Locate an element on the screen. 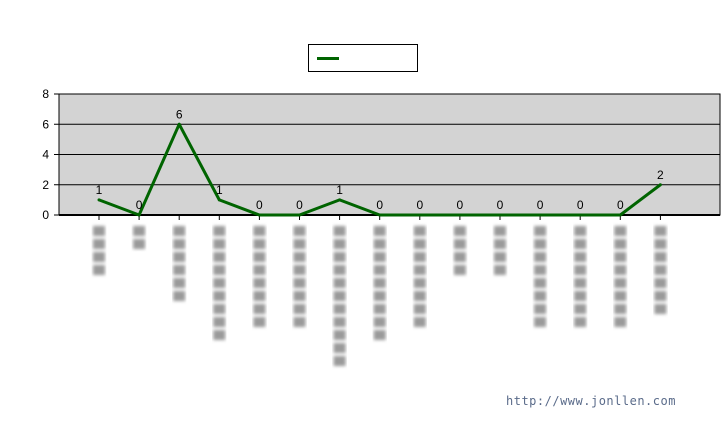 Image resolution: width=728 pixels, height=435 pixels. y-tick-label: 0 is located at coordinates (45, 215).